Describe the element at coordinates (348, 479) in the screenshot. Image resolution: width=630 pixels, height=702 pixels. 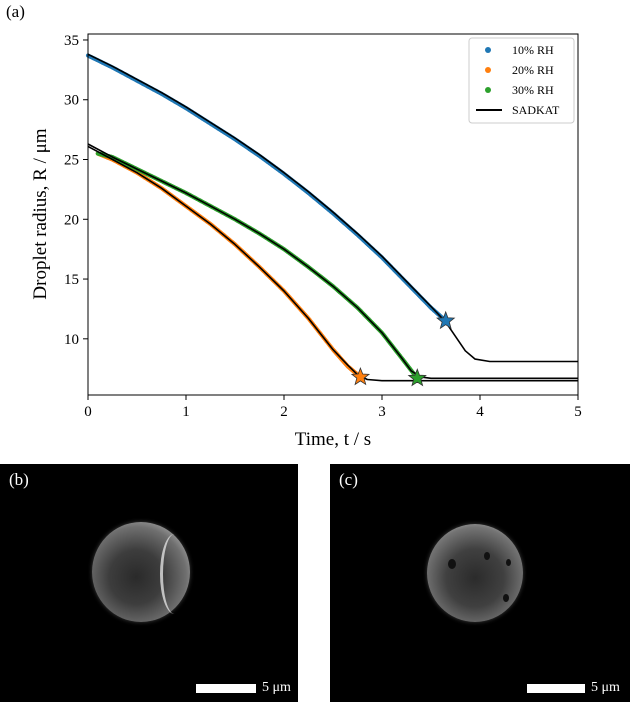
I see `panel-label-c: (c)` at that location.